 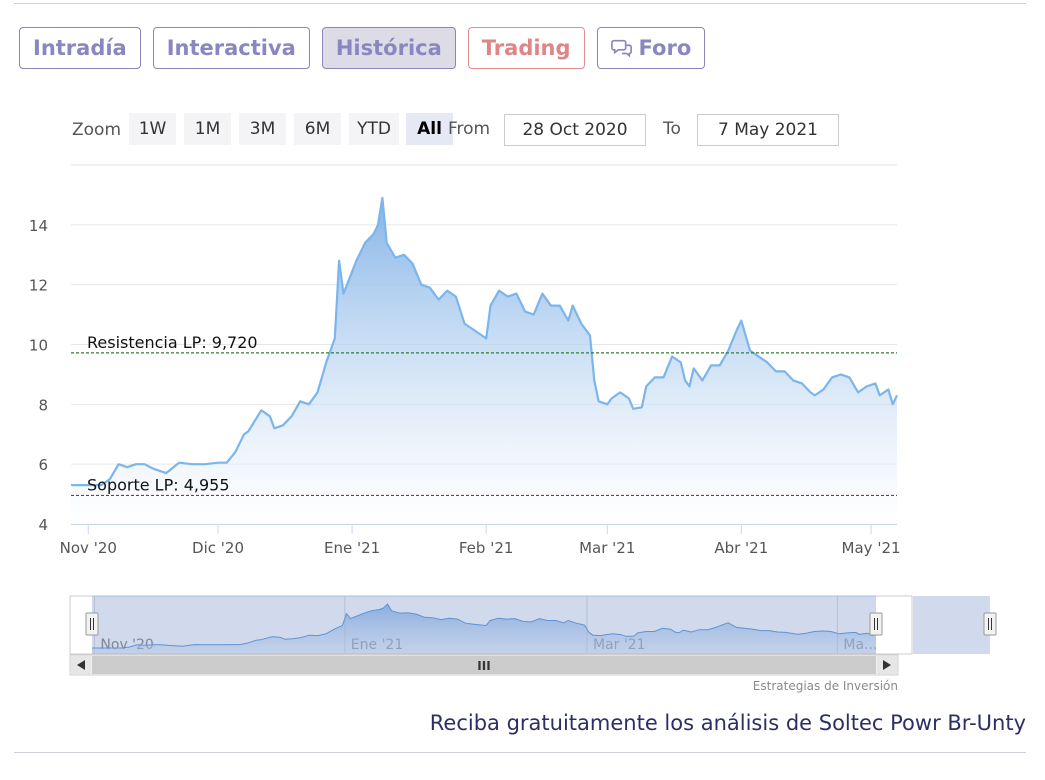 What do you see at coordinates (43, 465) in the screenshot?
I see `y-tick-label: 6` at bounding box center [43, 465].